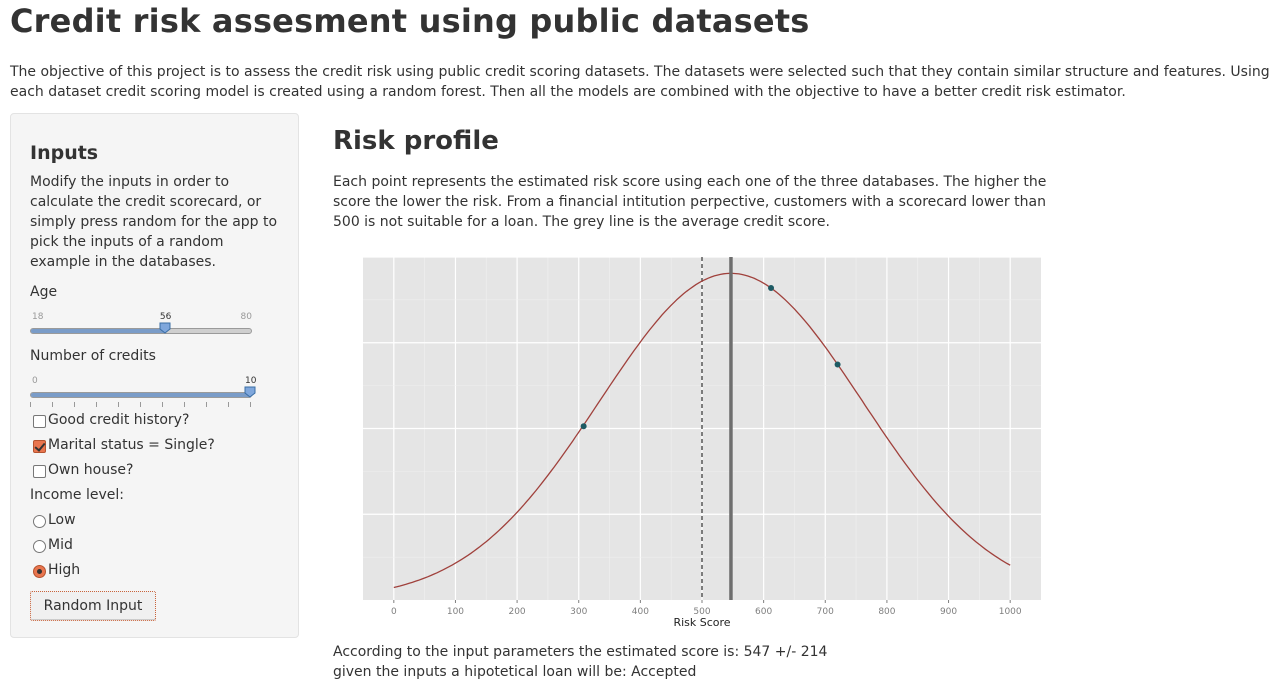 This screenshot has height=686, width=1276. I want to click on credits-slider-value: 10, so click(251, 381).